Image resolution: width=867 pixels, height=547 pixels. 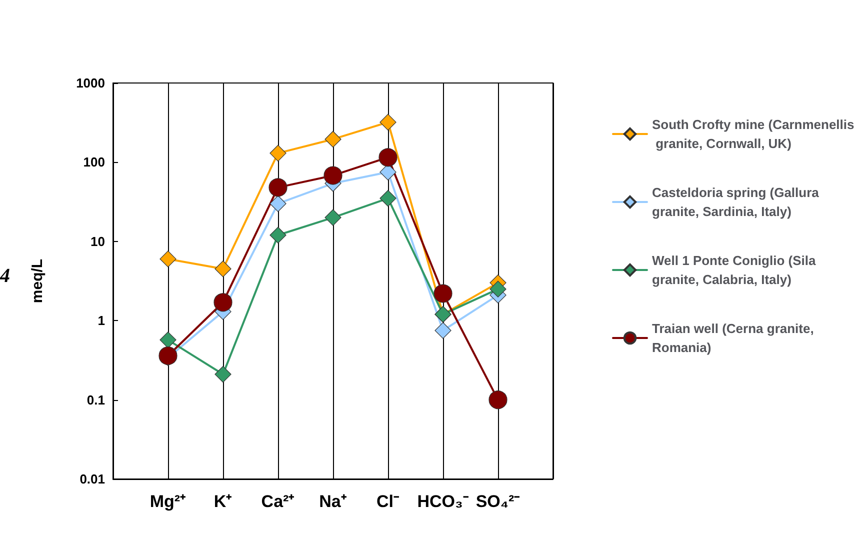 I want to click on legend-label: South Crofty mine (Carnmenellis granite, Cornwall, UK), so click(x=753, y=134).